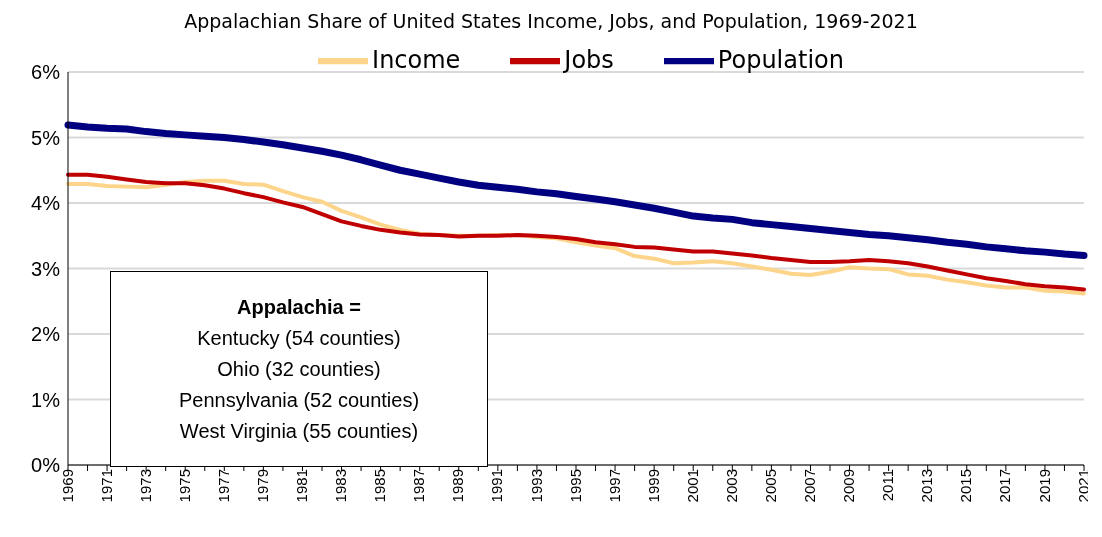 This screenshot has height=537, width=1102. What do you see at coordinates (184, 486) in the screenshot?
I see `x-tick-label: 1975` at bounding box center [184, 486].